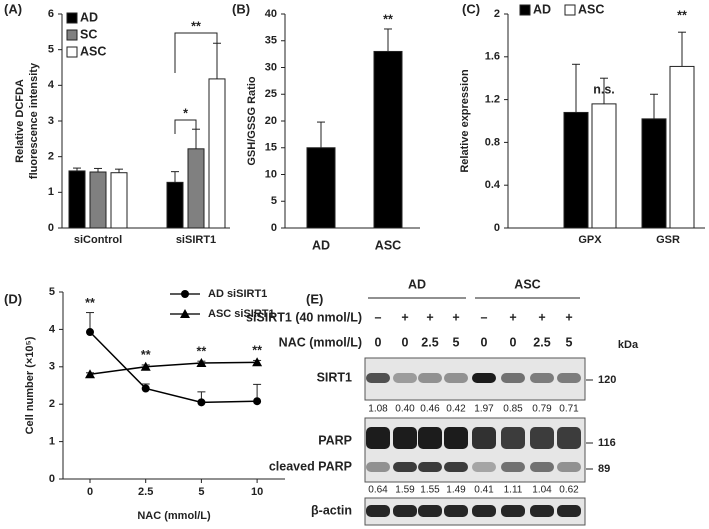 The width and height of the screenshot is (709, 529). Describe the element at coordinates (569, 409) in the screenshot. I see `quantification: 0.71` at that location.